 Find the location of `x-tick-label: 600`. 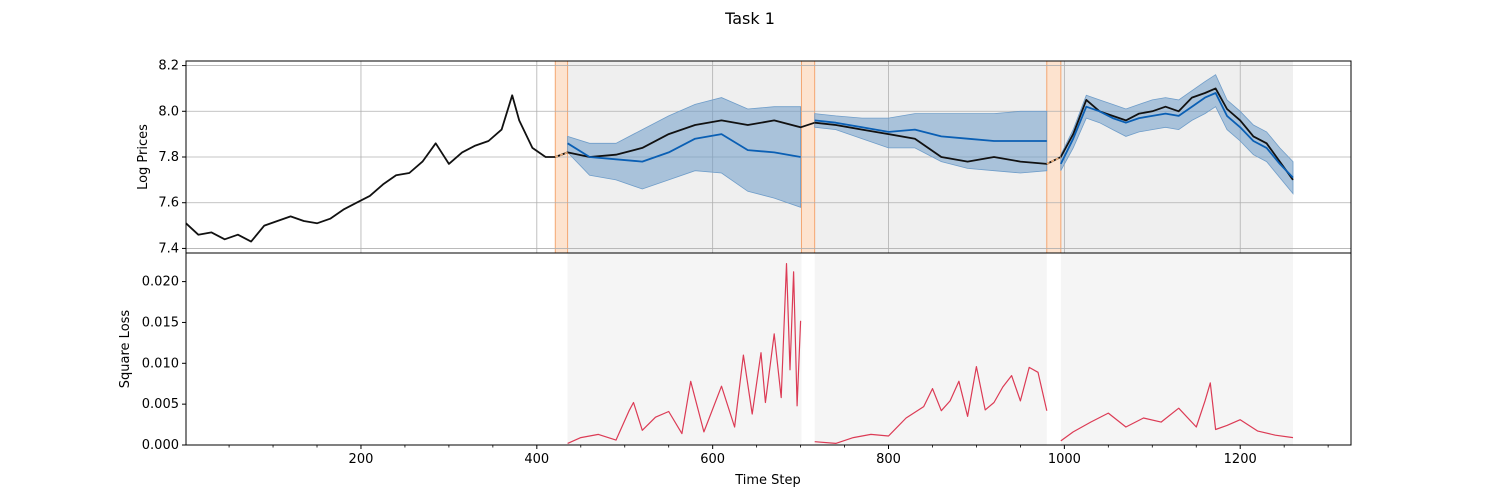

x-tick-label: 600 is located at coordinates (712, 459).